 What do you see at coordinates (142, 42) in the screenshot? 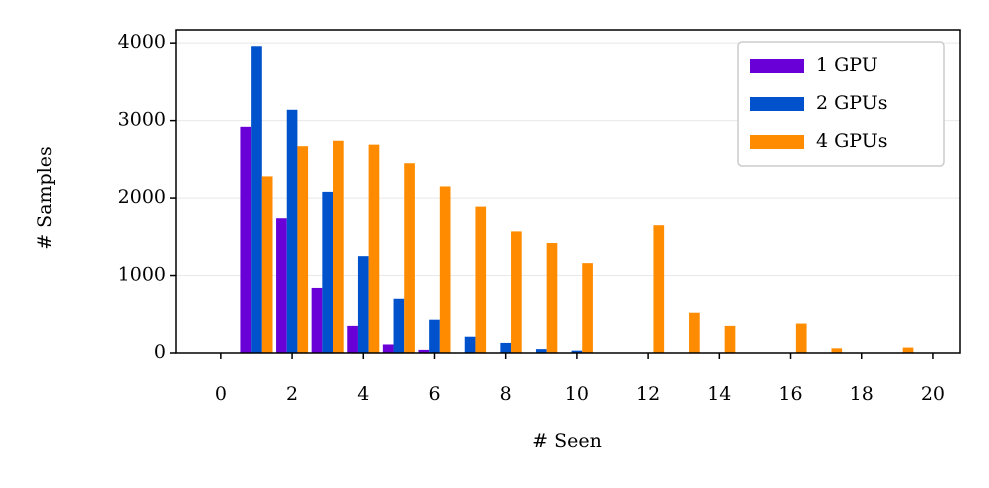
I see `y-tick-label: 4000` at bounding box center [142, 42].